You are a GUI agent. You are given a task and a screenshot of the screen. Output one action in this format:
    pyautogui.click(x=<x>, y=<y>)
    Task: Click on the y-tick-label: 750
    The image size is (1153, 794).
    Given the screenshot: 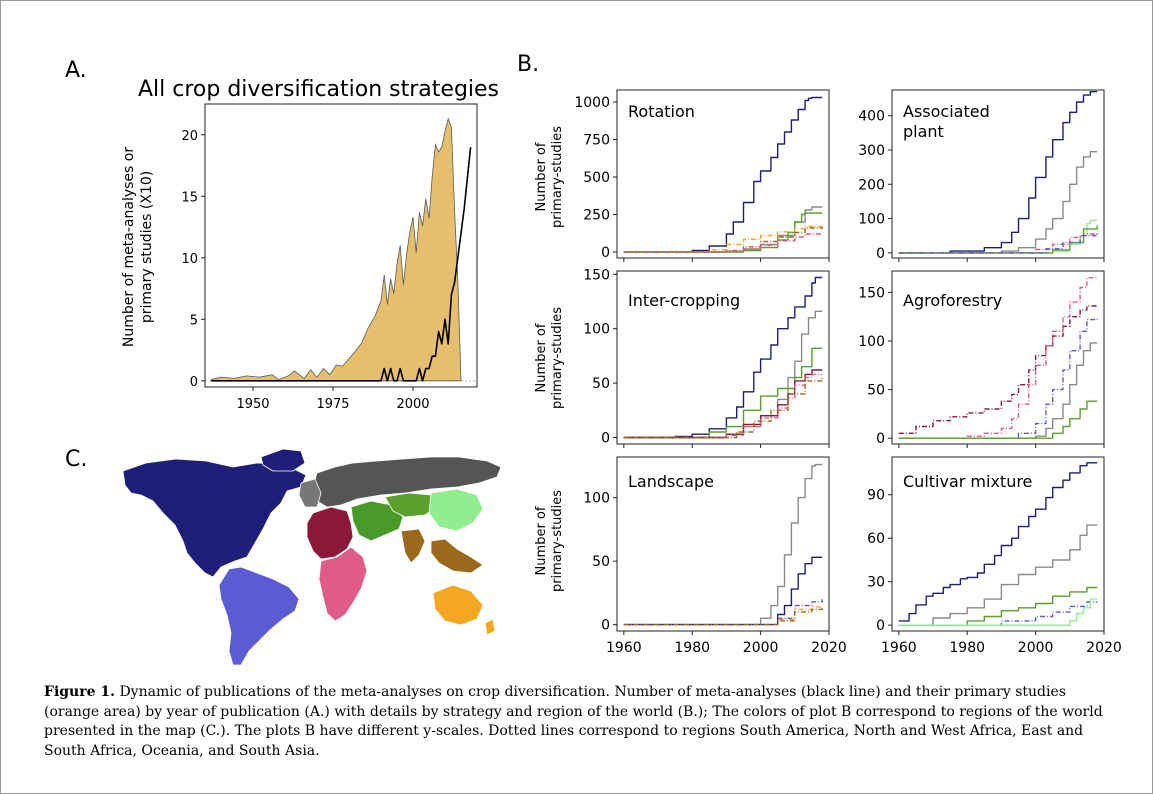 What is the action you would take?
    pyautogui.click(x=596, y=141)
    